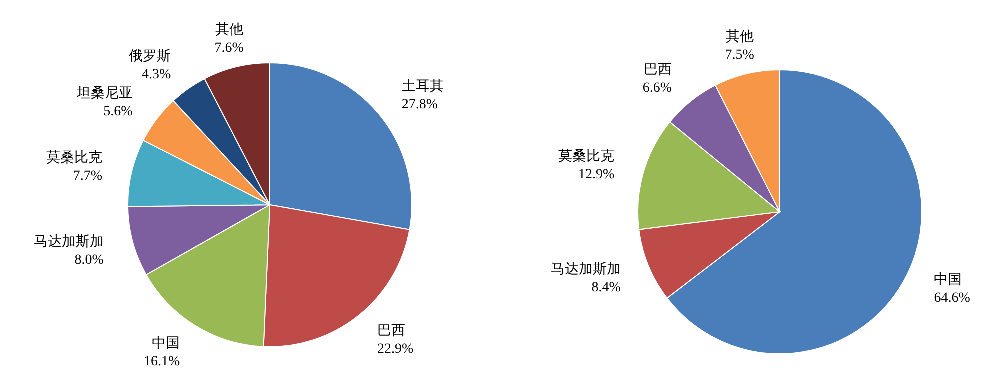 The image size is (996, 380). What do you see at coordinates (89, 260) in the screenshot?
I see `data-label: 8.0%` at bounding box center [89, 260].